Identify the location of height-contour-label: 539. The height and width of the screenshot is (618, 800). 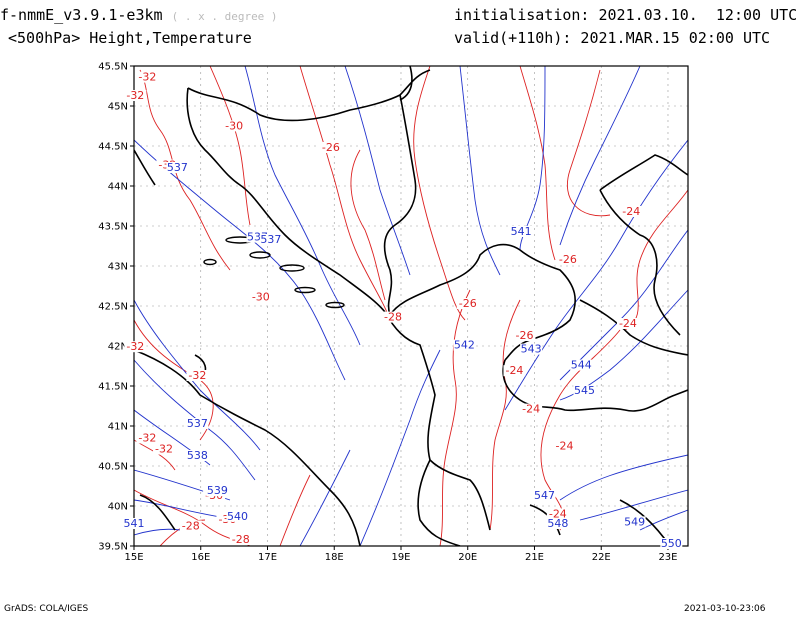
(217, 490).